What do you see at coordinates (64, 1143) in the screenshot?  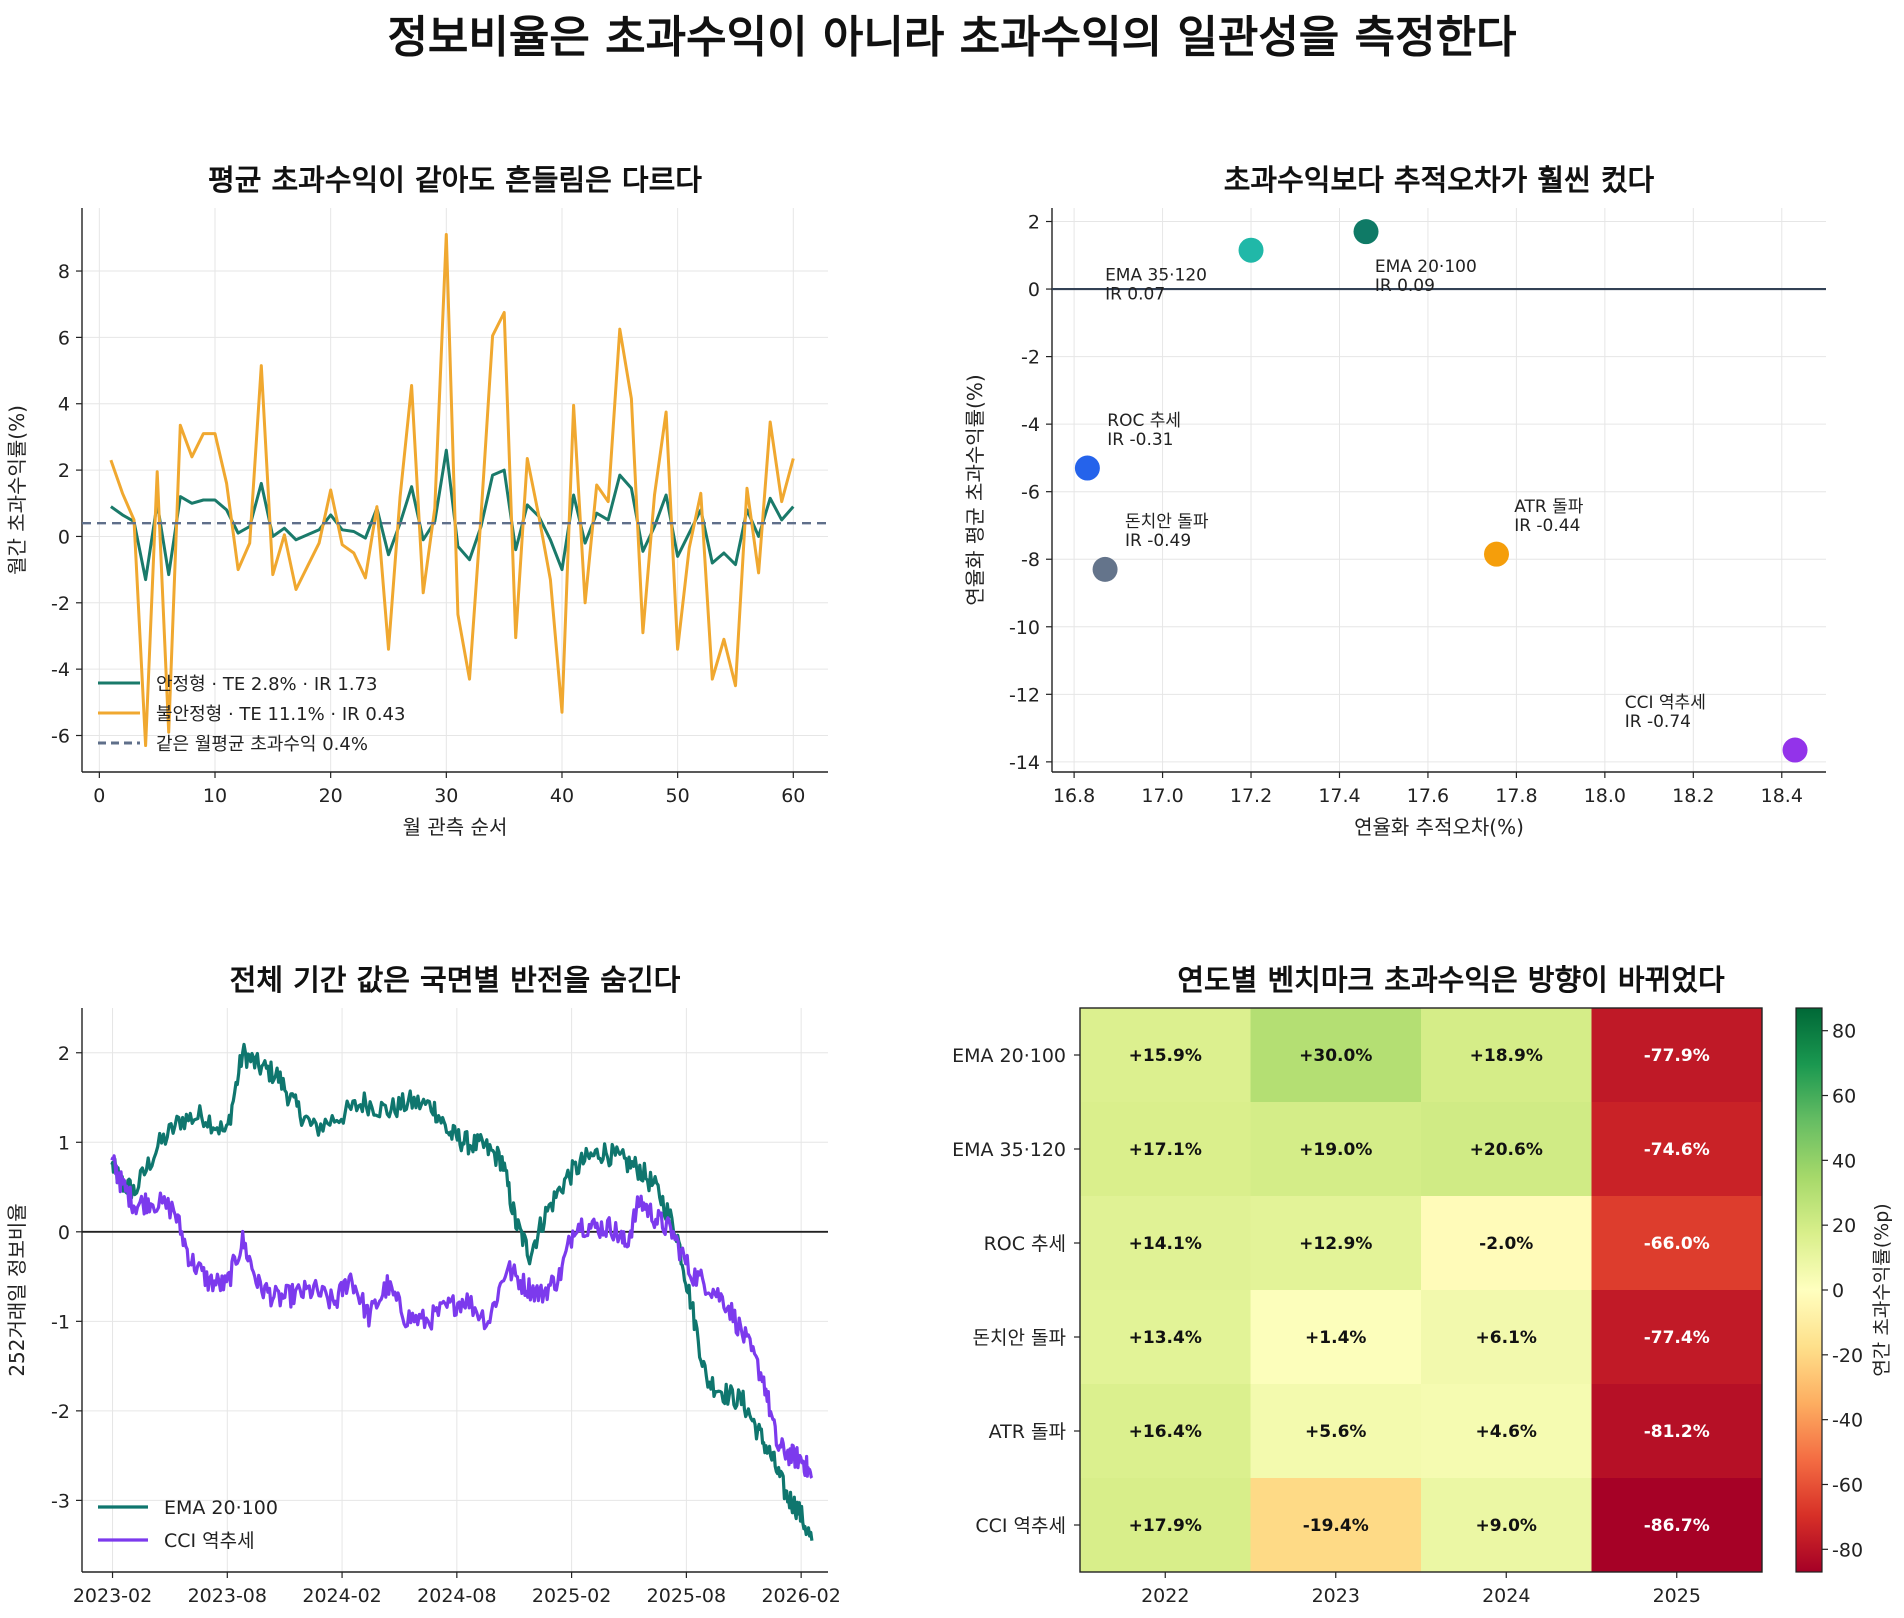 I see `y-tick-label: 1` at bounding box center [64, 1143].